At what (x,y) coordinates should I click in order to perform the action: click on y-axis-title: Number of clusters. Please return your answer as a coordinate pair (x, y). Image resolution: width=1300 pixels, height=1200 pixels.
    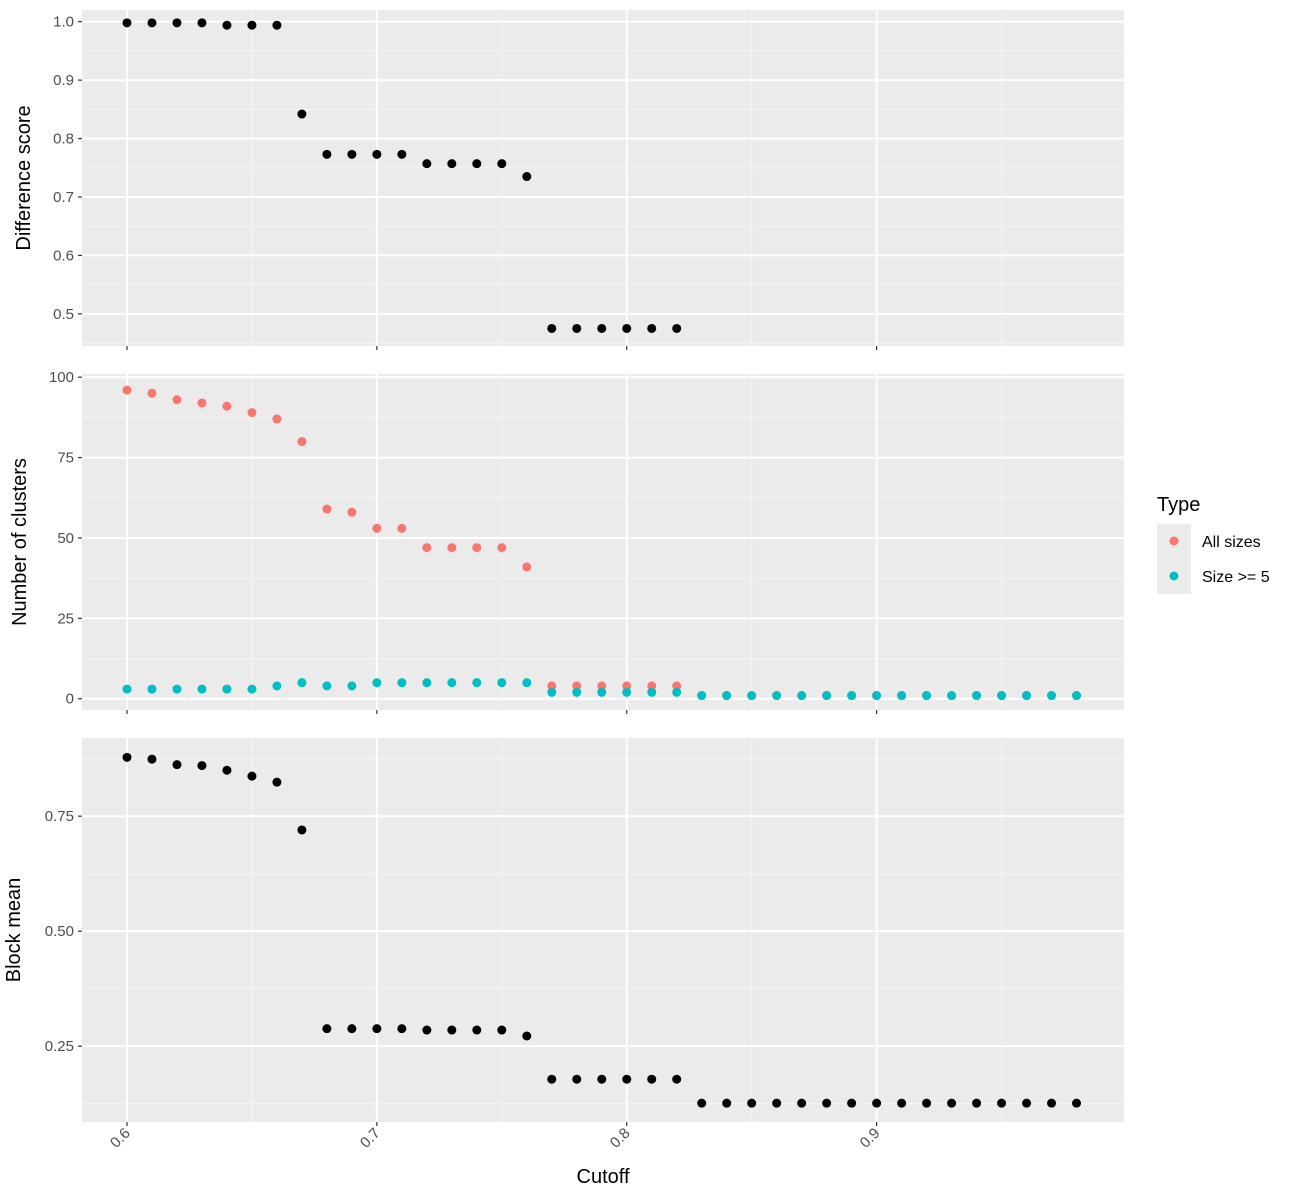
    Looking at the image, I should click on (20, 542).